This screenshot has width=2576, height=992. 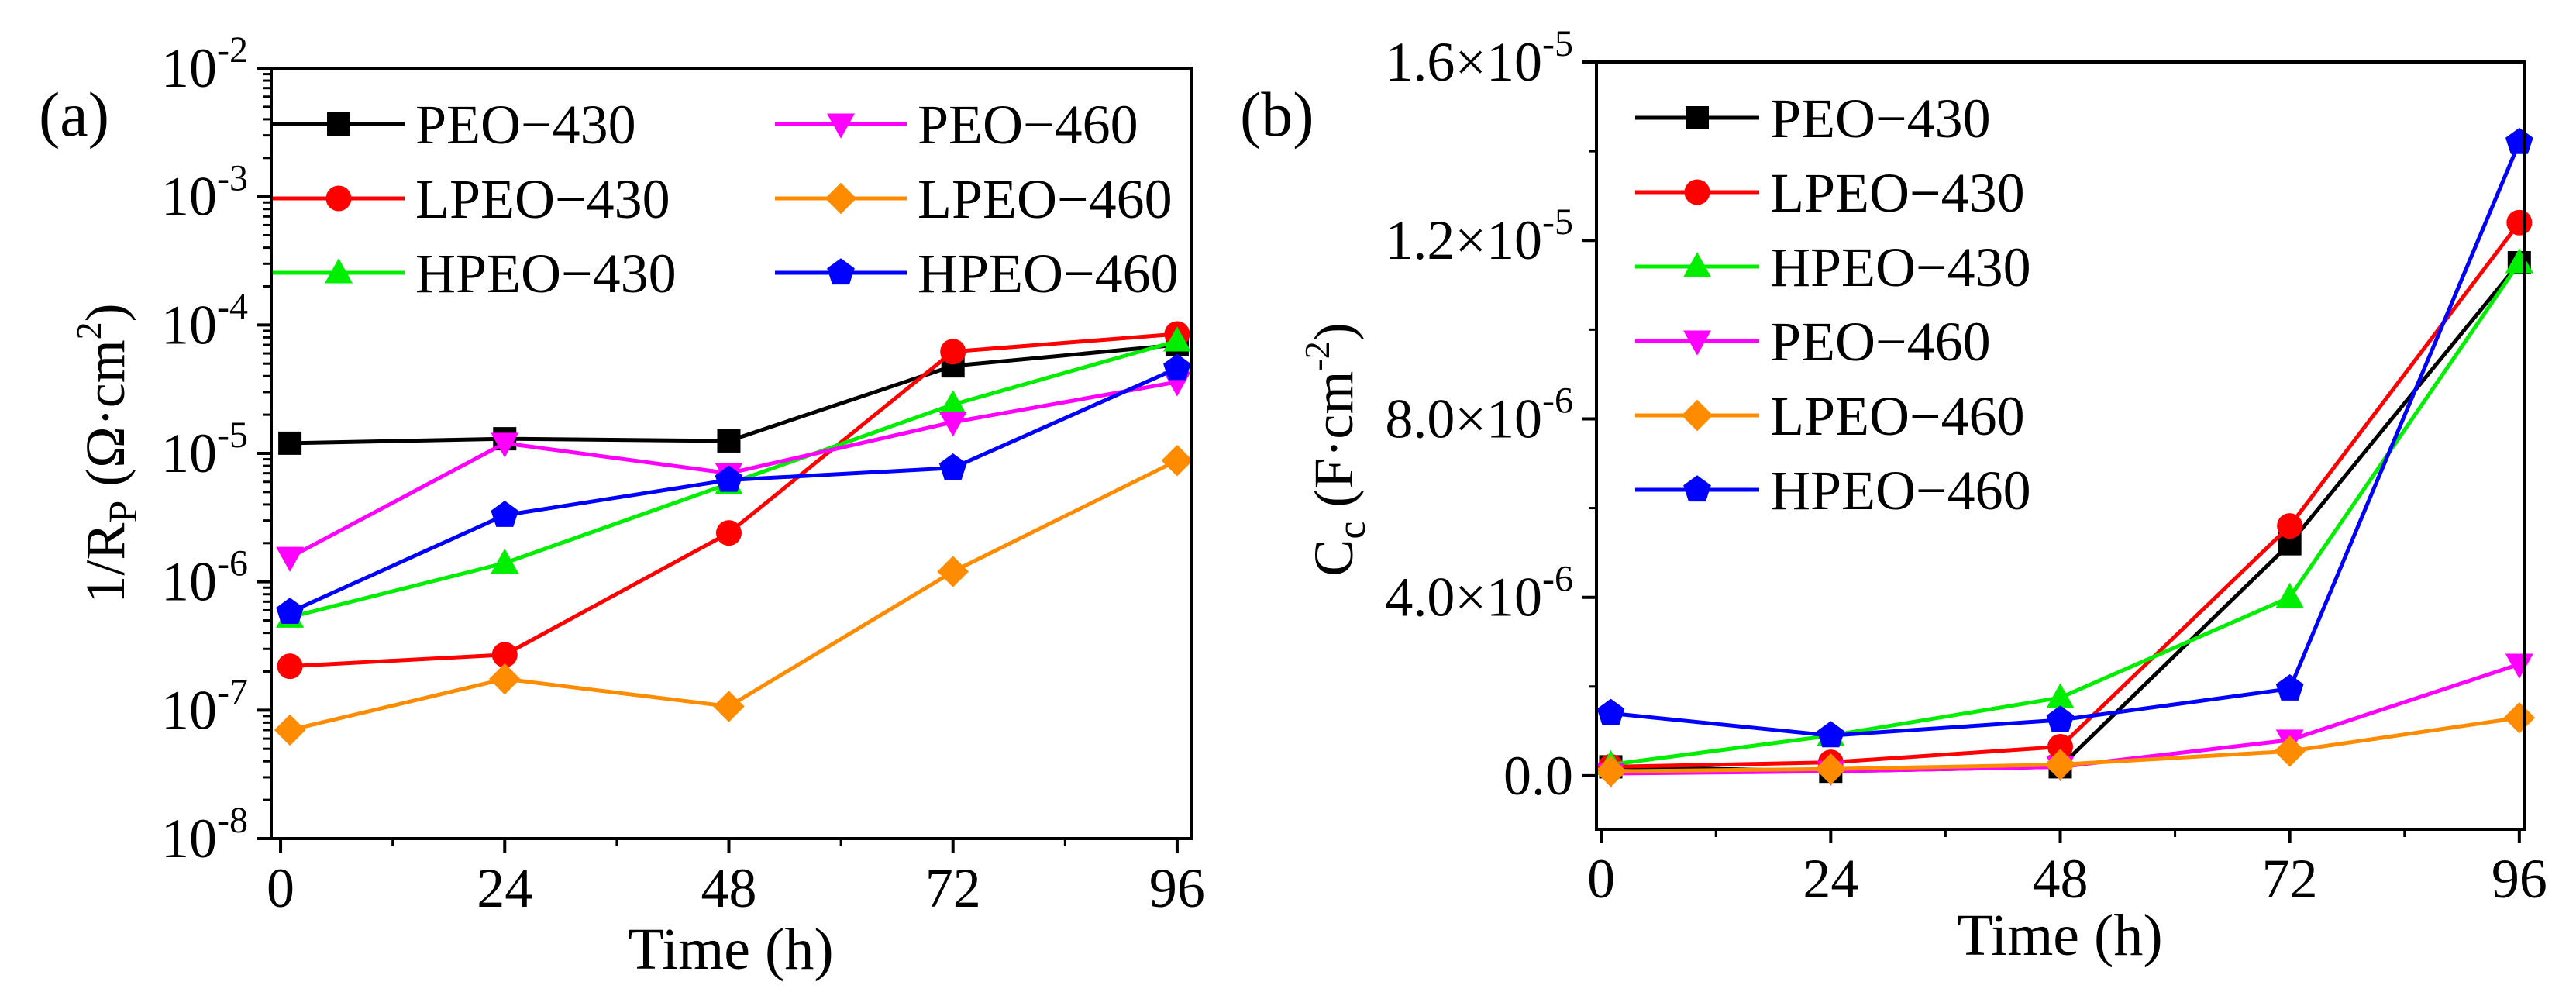 What do you see at coordinates (1177, 888) in the screenshot?
I see `a-x-tick-label: 96` at bounding box center [1177, 888].